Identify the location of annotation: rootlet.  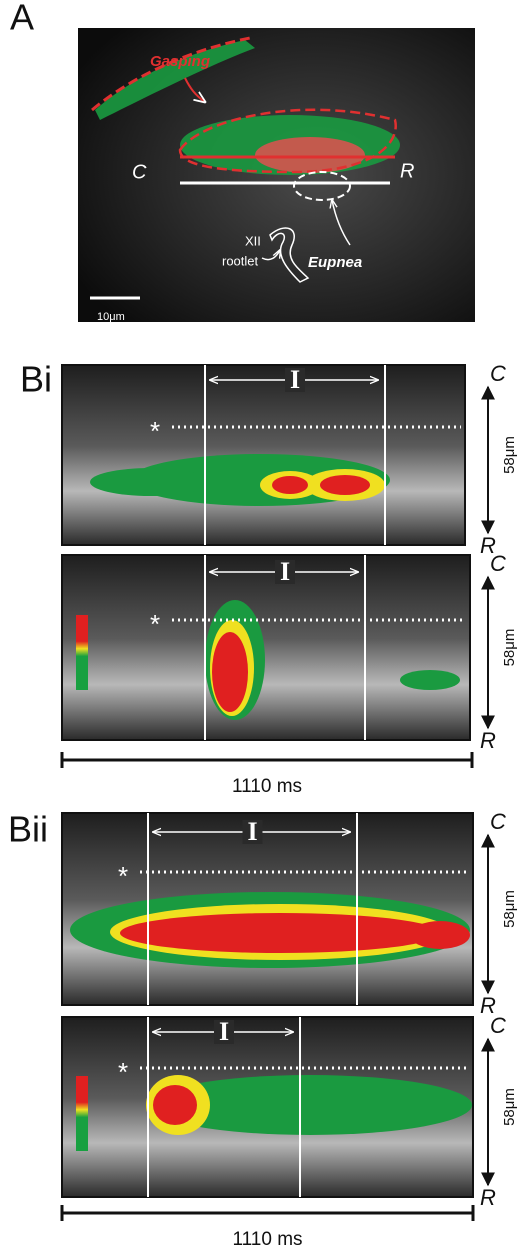
(240, 260).